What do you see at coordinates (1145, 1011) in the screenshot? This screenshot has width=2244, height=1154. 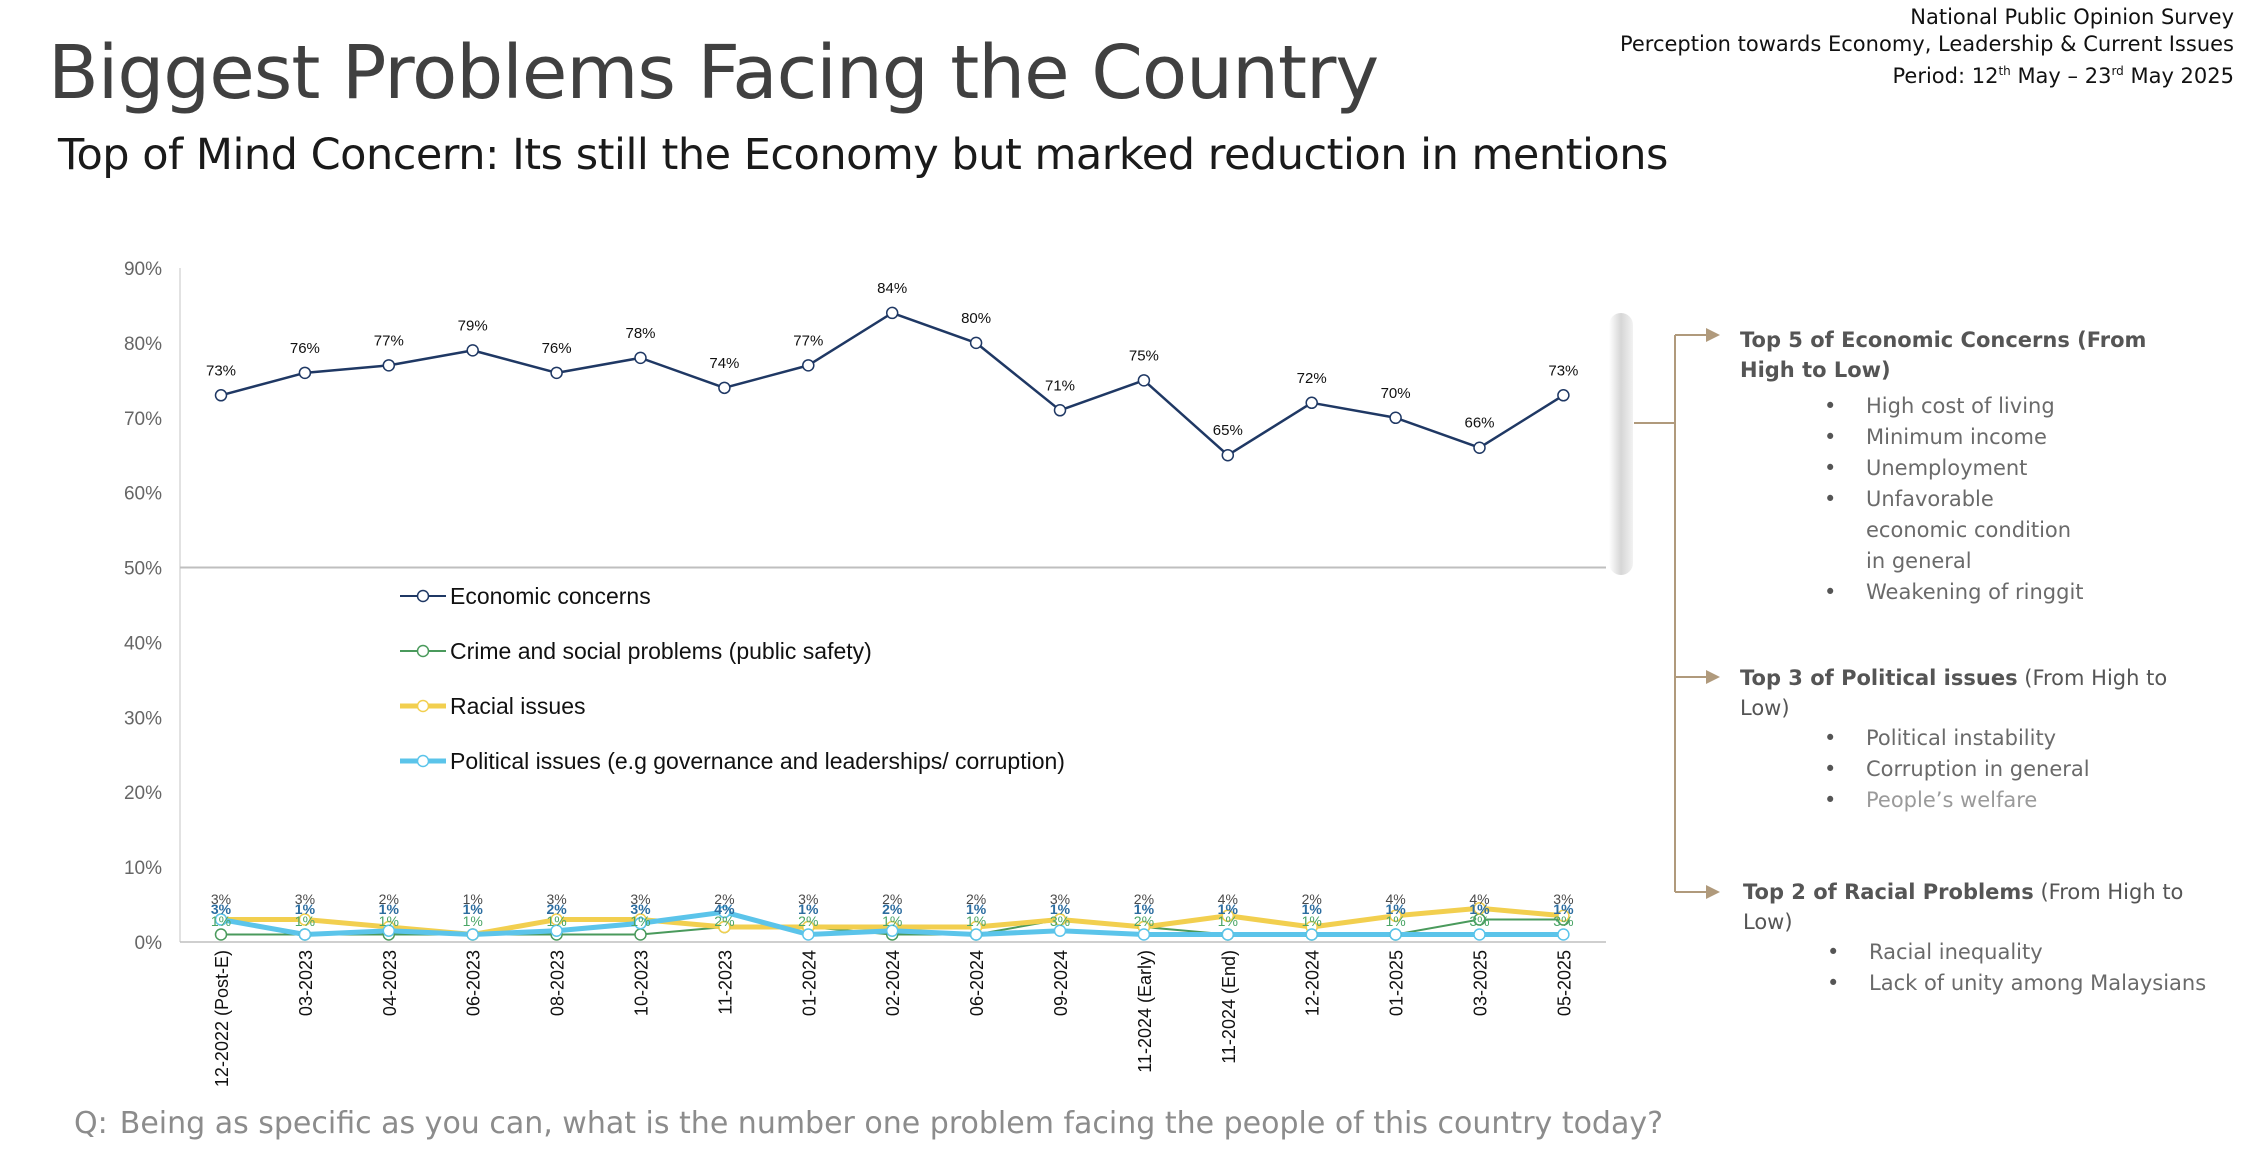 I see `x-tick-label: 11-2024 (Early)` at bounding box center [1145, 1011].